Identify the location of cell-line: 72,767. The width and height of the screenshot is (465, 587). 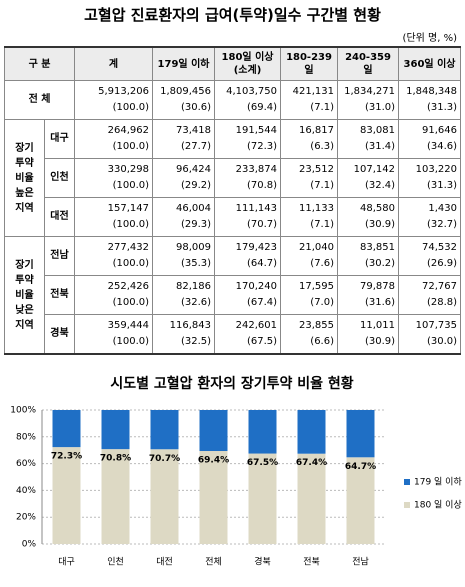
(440, 286).